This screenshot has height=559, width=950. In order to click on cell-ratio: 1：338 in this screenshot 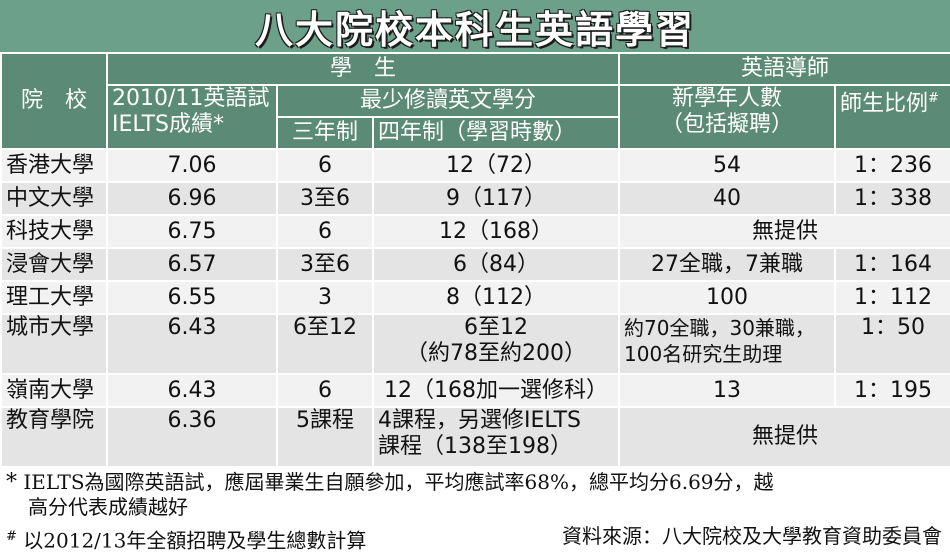, I will do `click(892, 198)`.